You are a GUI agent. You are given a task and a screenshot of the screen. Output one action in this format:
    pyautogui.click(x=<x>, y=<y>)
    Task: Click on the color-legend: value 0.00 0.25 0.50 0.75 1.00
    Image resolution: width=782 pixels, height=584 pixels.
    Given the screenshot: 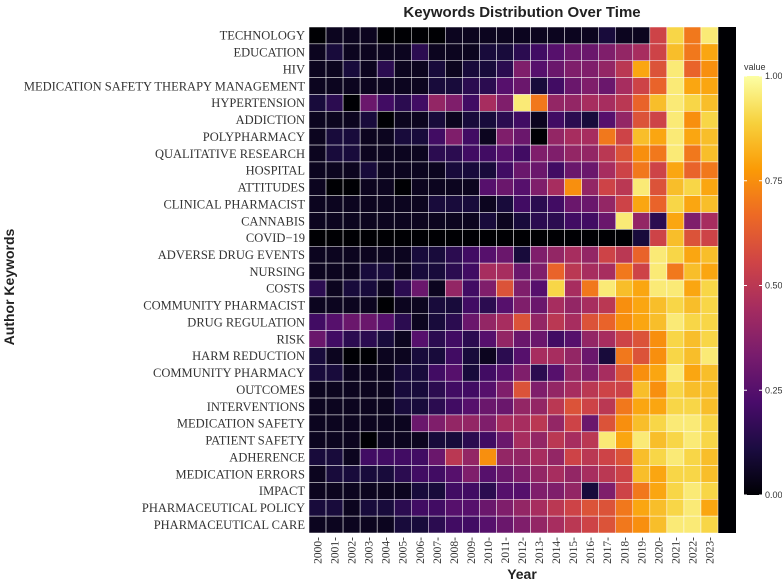 What is the action you would take?
    pyautogui.click(x=763, y=281)
    